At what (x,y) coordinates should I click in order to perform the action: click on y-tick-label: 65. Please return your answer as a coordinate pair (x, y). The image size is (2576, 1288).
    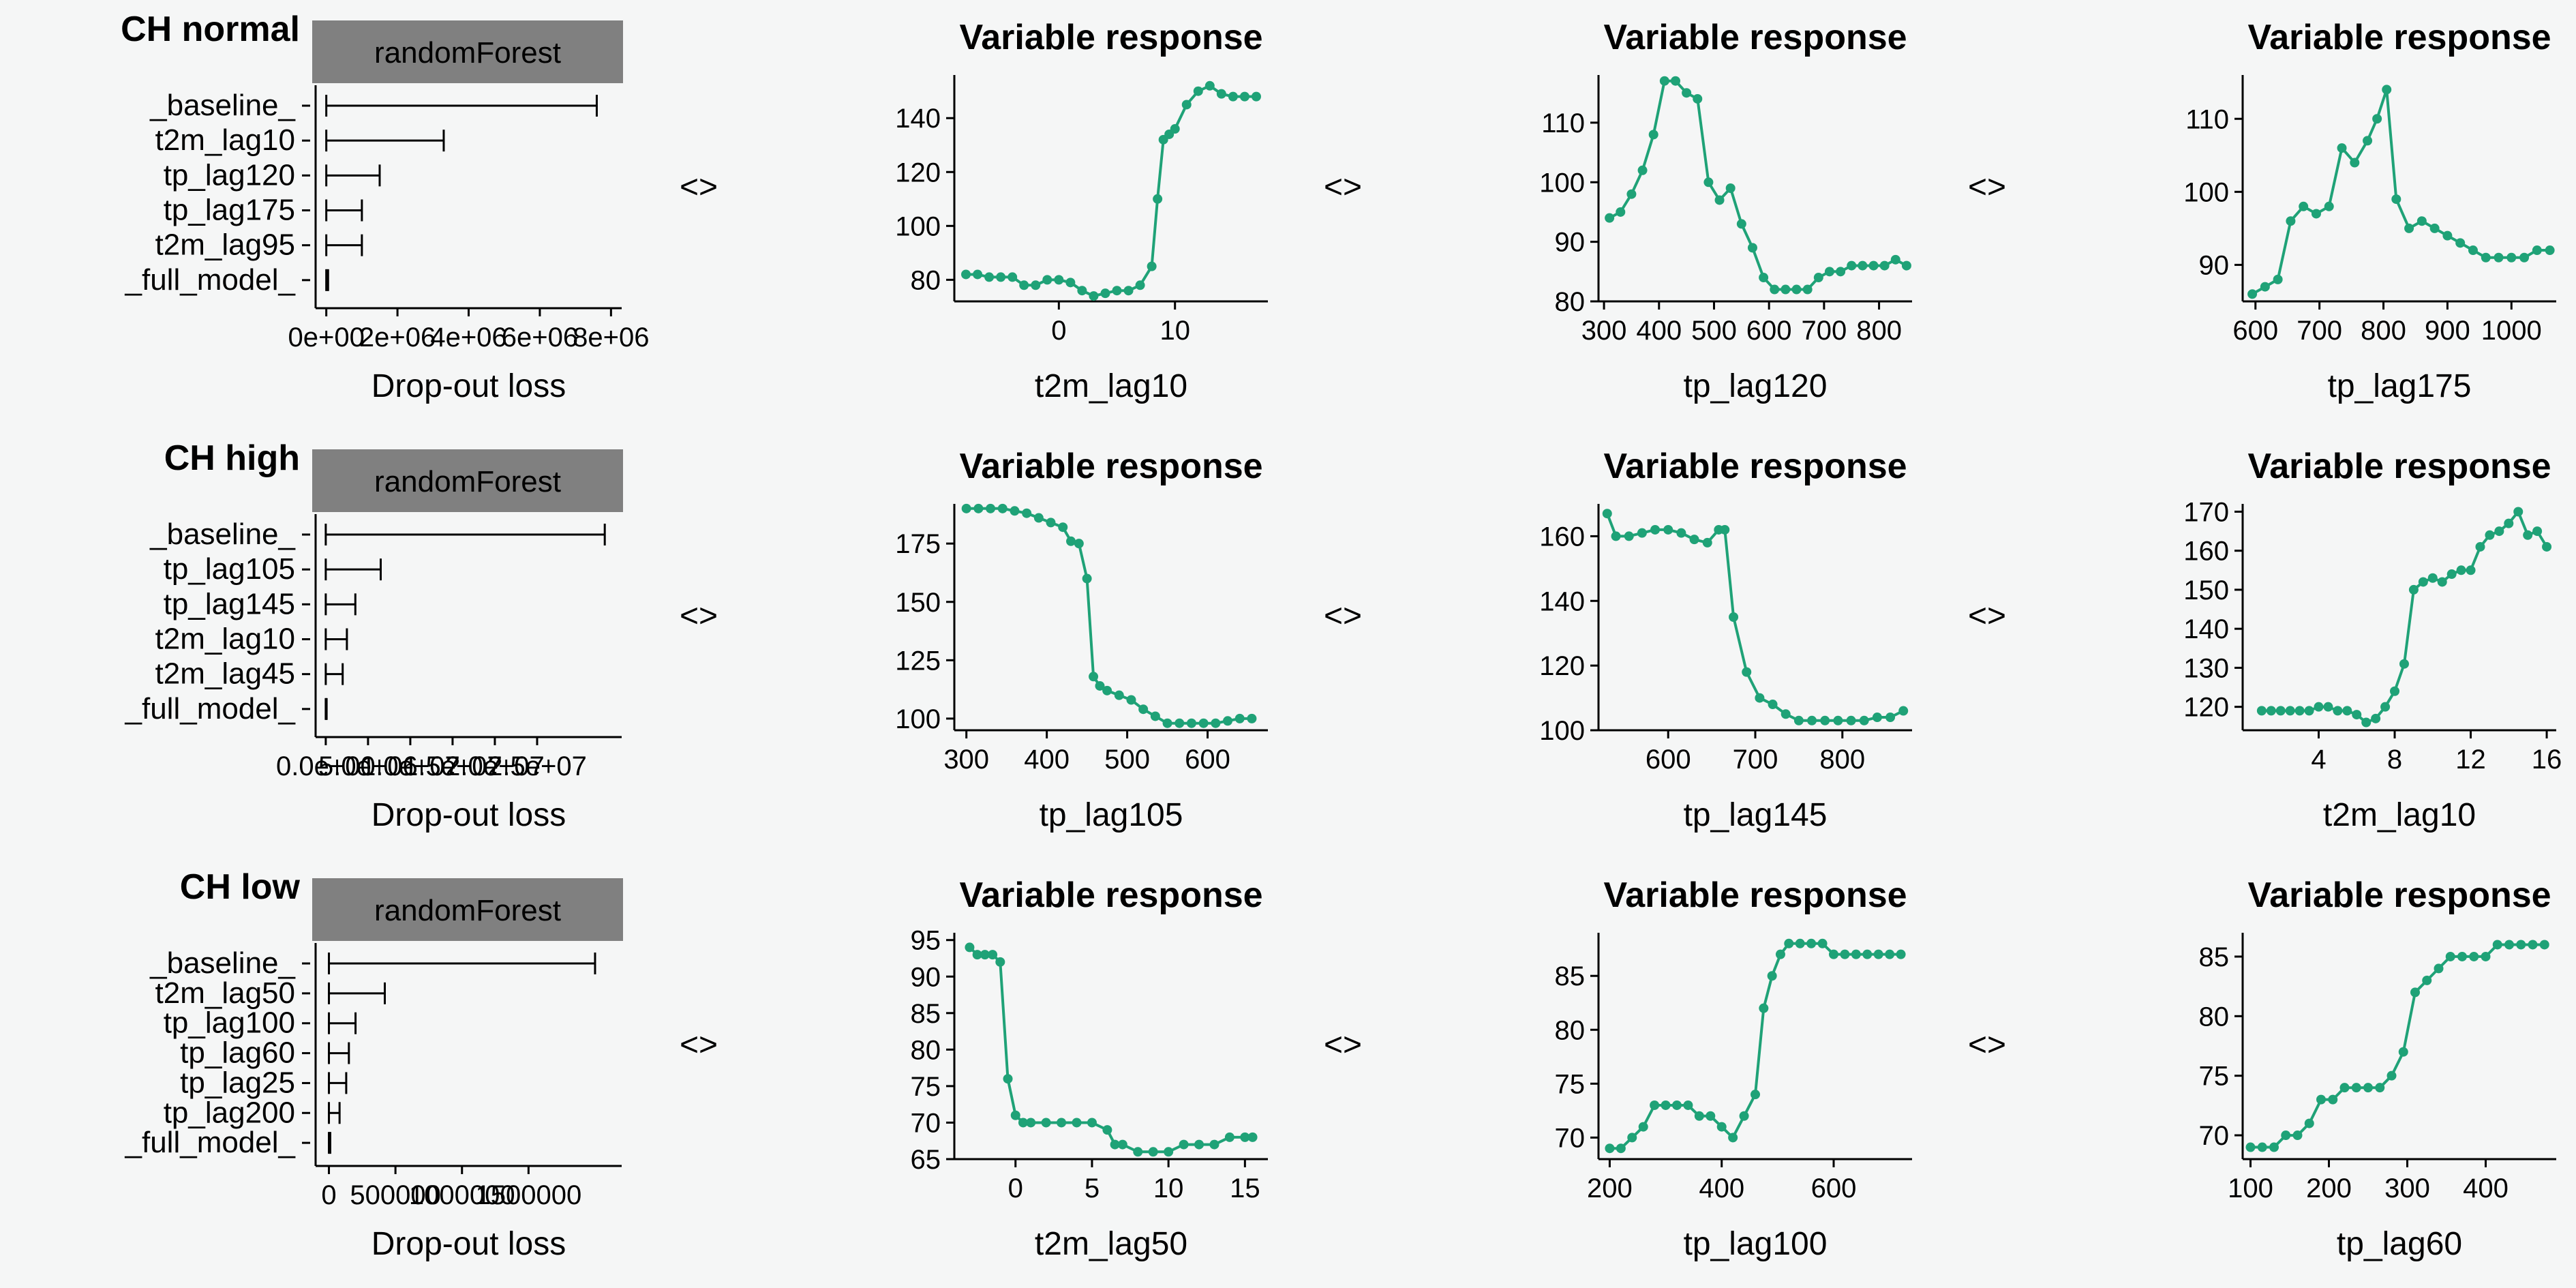
    Looking at the image, I should click on (926, 1160).